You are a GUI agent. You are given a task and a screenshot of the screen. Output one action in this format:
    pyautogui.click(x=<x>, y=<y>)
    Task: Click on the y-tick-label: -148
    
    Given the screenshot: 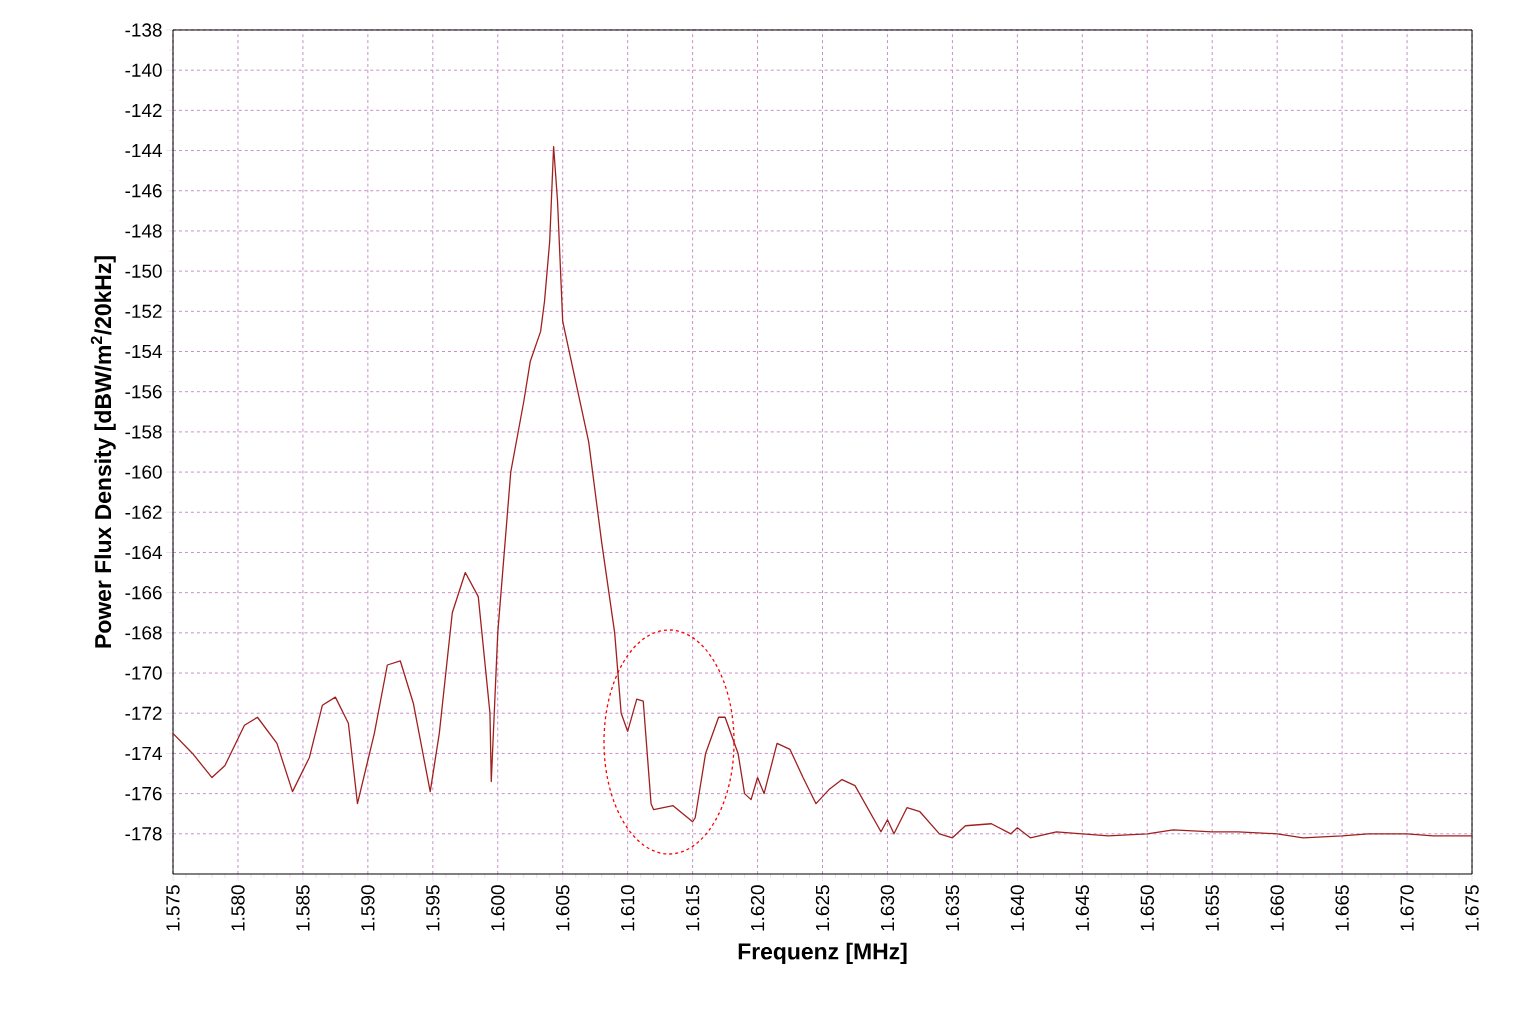 What is the action you would take?
    pyautogui.click(x=143, y=231)
    